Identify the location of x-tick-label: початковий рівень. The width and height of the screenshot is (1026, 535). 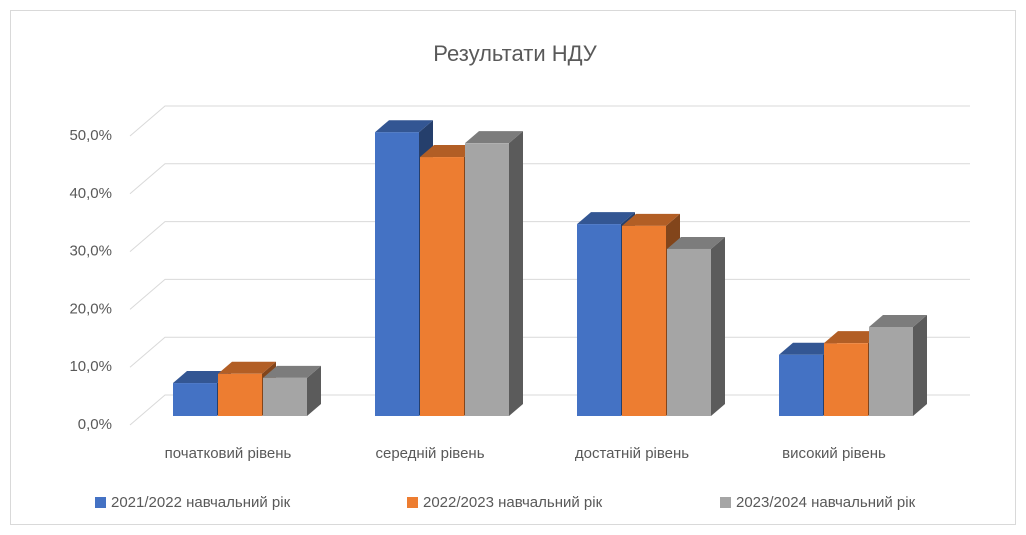
(228, 453).